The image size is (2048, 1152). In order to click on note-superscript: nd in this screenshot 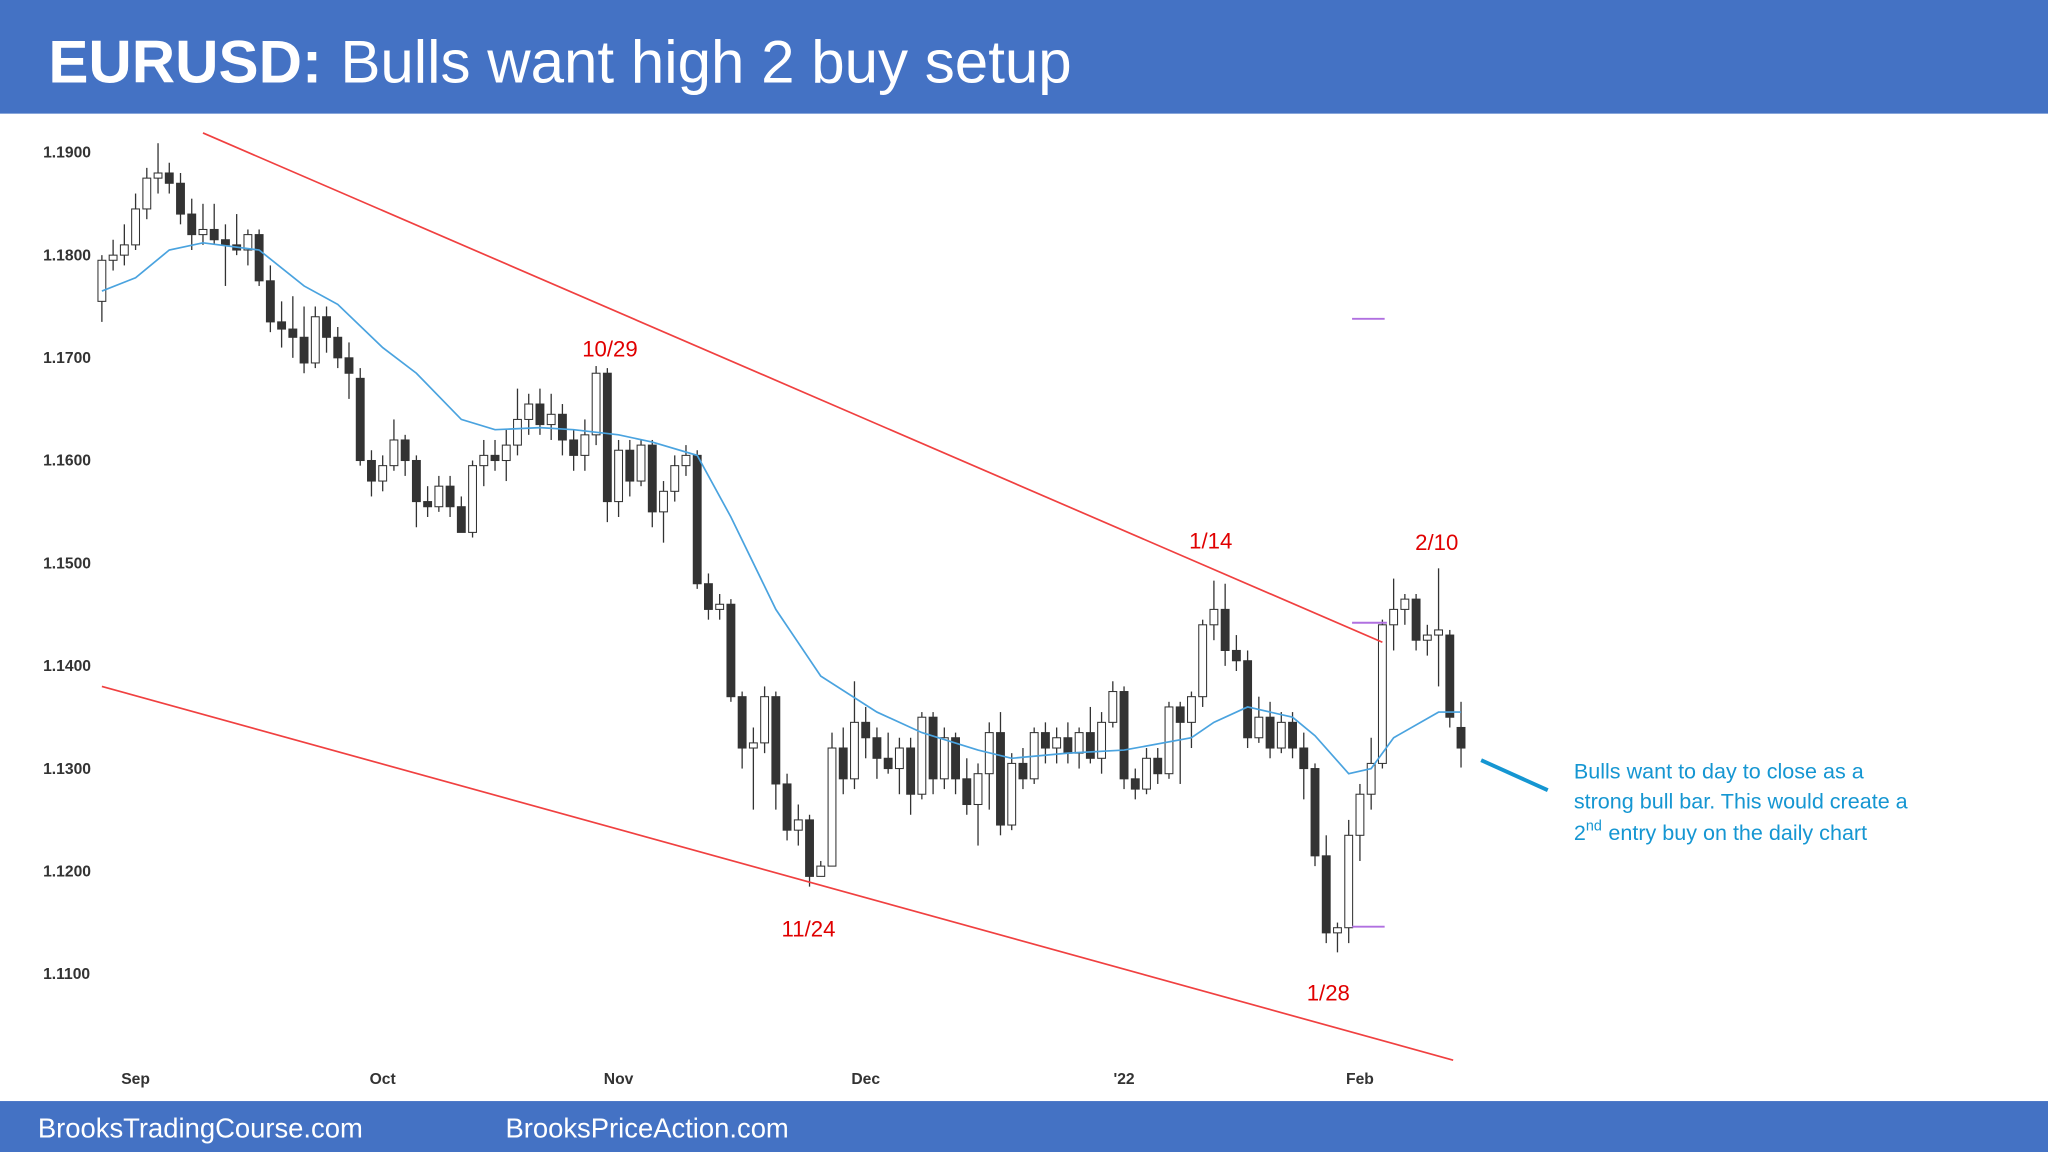, I will do `click(1594, 827)`.